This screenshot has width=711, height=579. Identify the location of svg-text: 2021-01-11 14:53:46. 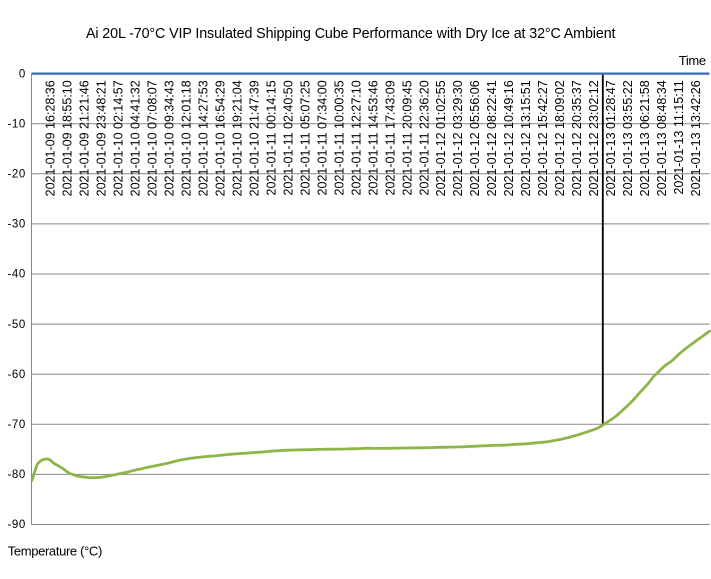
(373, 137).